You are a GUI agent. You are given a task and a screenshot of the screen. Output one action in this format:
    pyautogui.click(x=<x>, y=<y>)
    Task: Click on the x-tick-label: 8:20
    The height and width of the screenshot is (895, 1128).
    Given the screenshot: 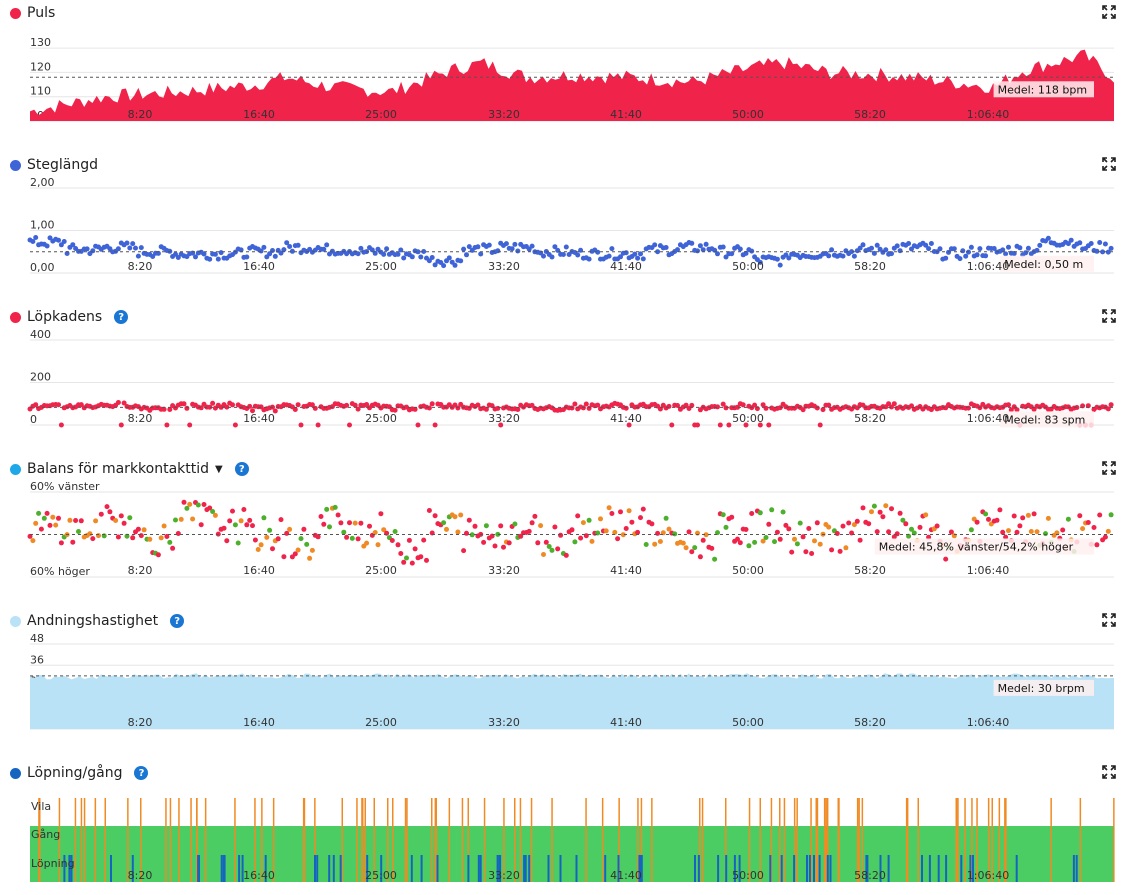 What is the action you would take?
    pyautogui.click(x=140, y=114)
    